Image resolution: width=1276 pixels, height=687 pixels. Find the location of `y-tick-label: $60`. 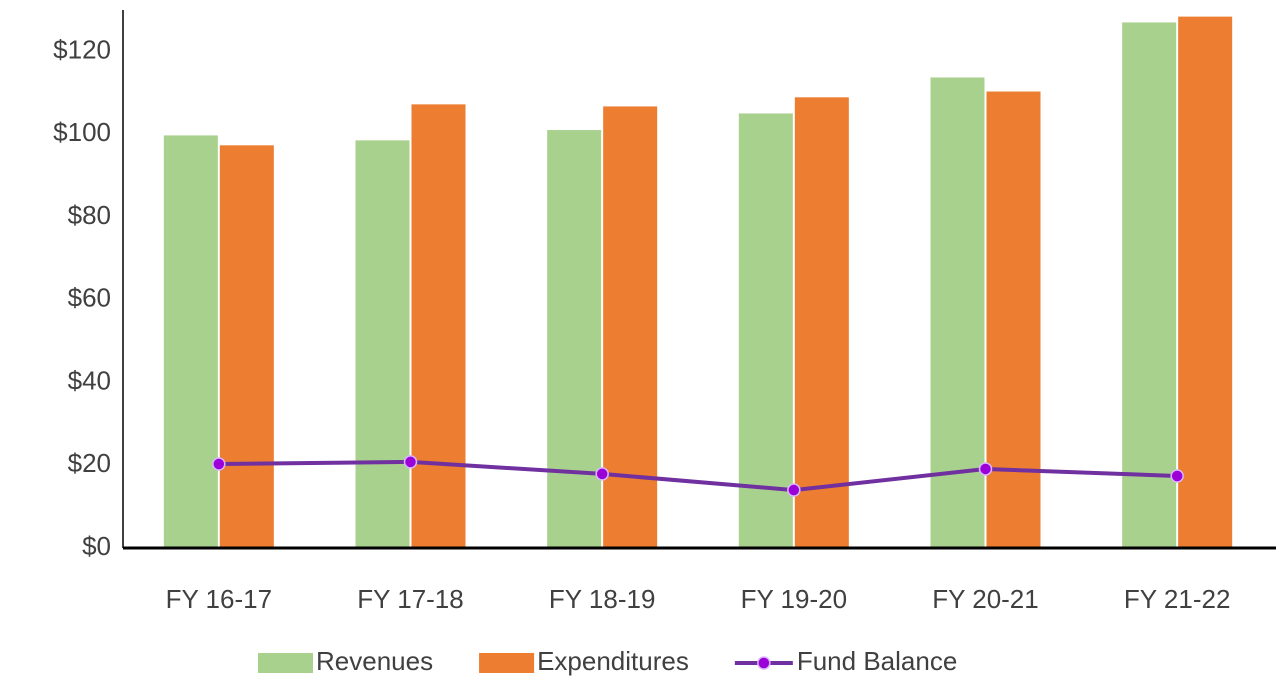

y-tick-label: $60 is located at coordinates (89, 298).